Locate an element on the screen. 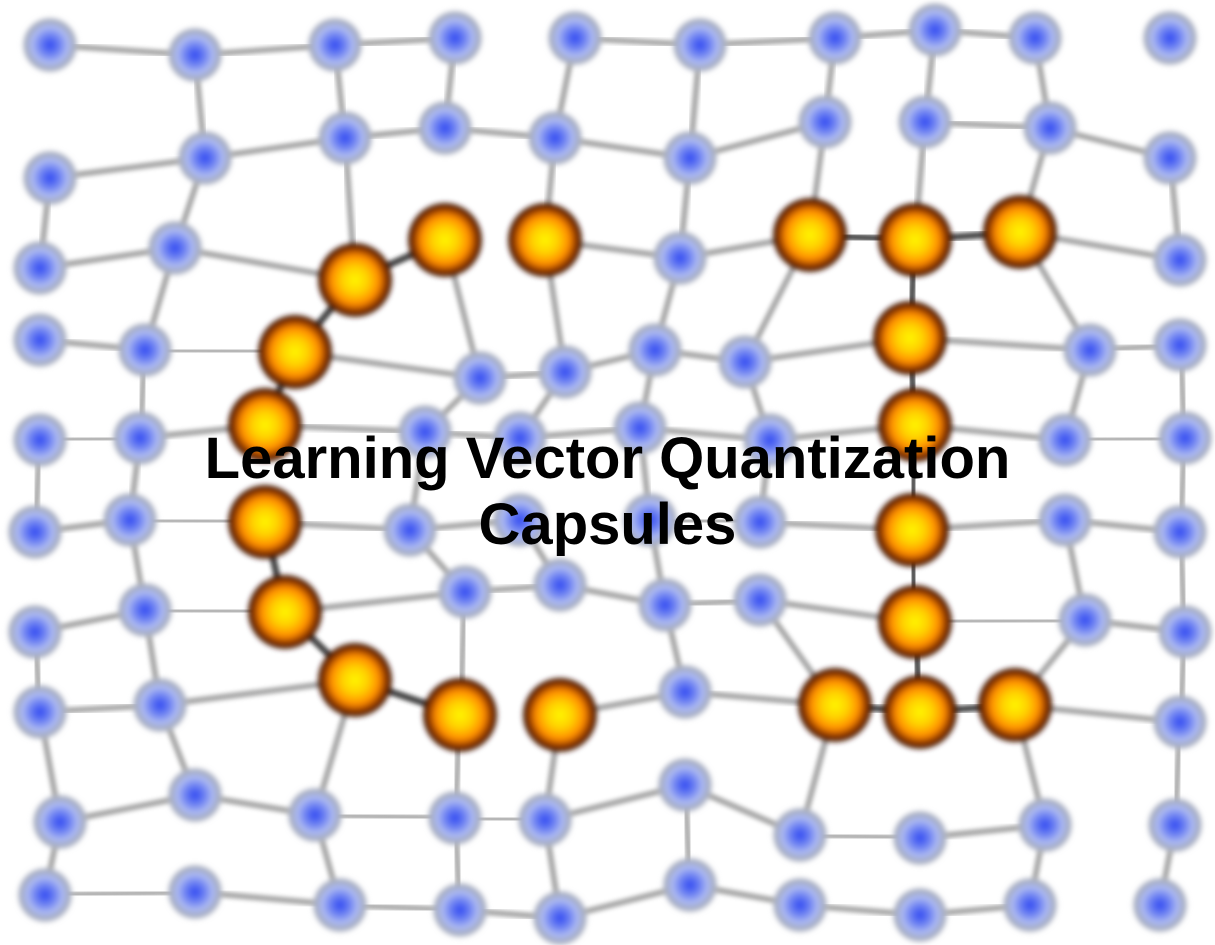  diagram-title-line-2: Capsules is located at coordinates (607, 524).